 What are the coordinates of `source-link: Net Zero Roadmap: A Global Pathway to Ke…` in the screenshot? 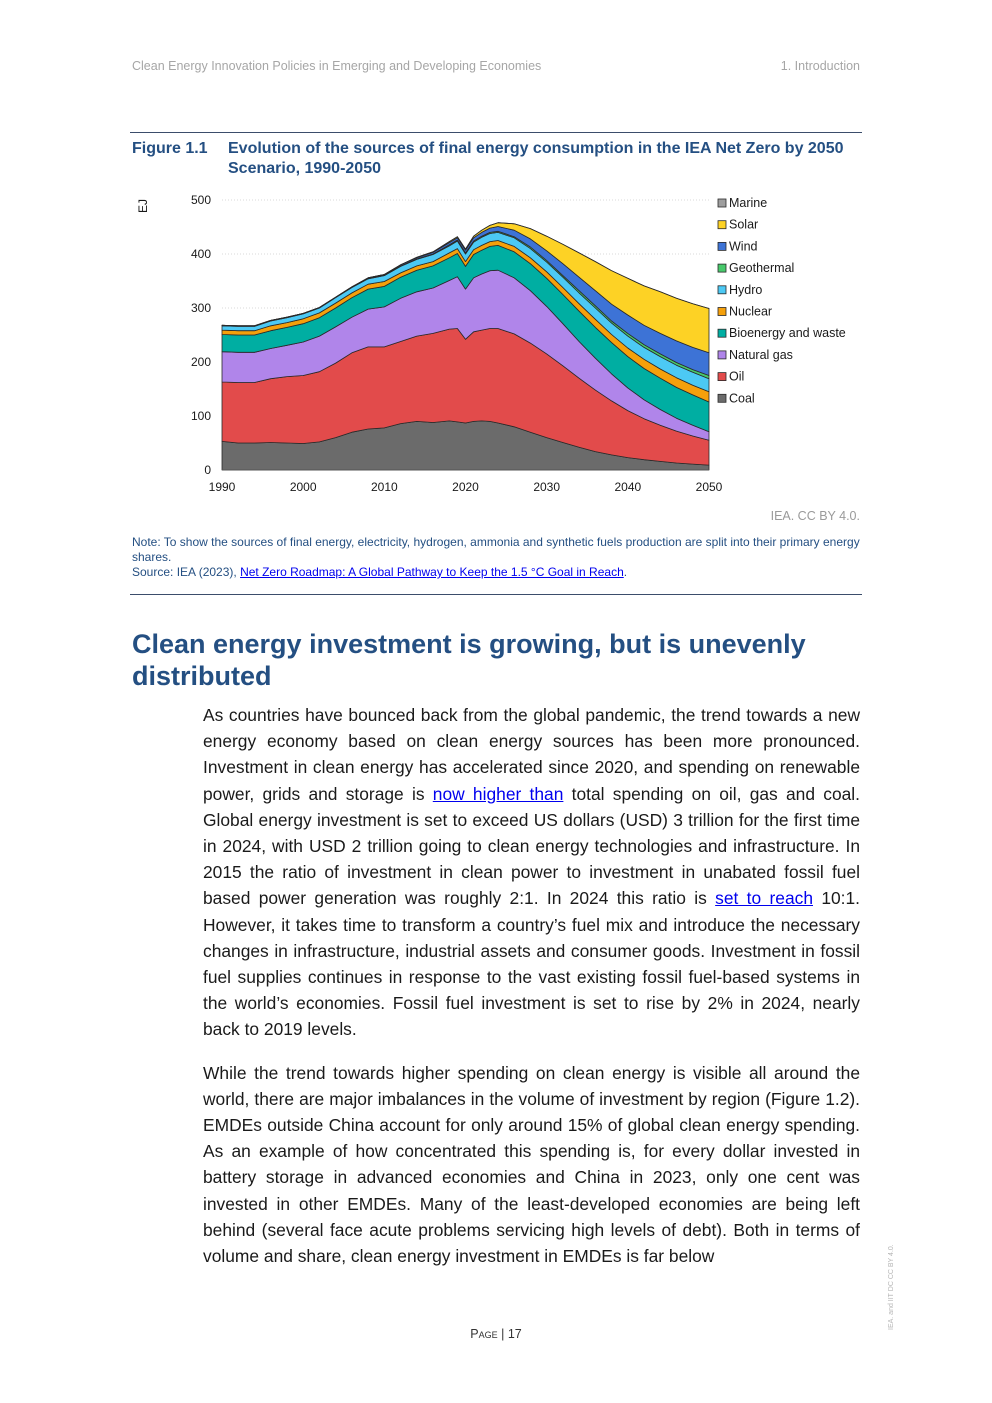 It's located at (432, 572).